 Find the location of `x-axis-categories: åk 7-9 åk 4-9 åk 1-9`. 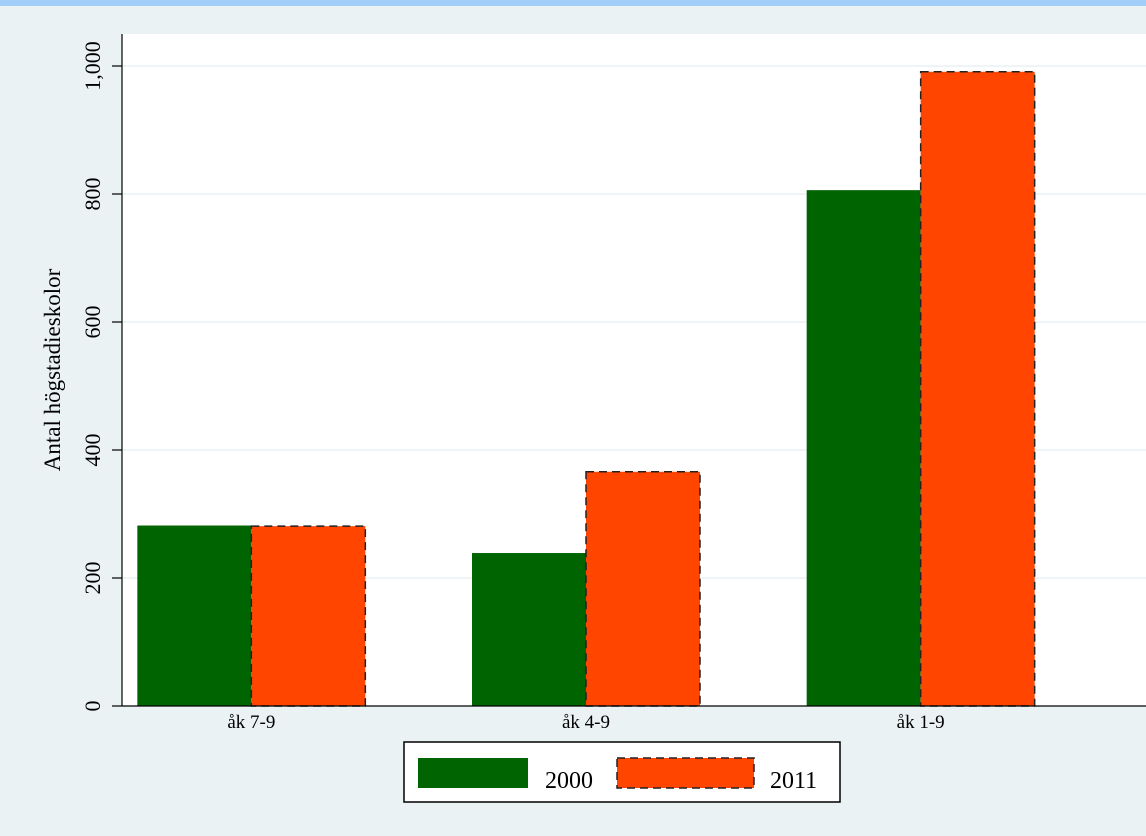

x-axis-categories: åk 7-9 åk 4-9 åk 1-9 is located at coordinates (585, 722).